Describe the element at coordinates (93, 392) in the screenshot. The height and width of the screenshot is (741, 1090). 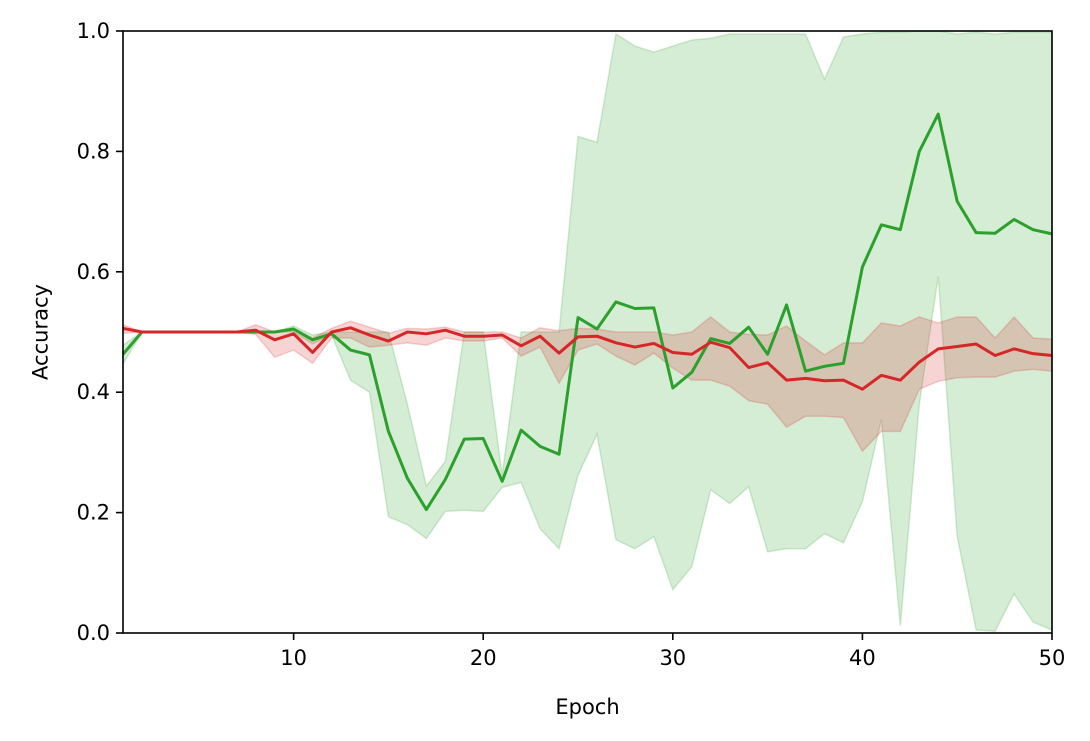
I see `y-tick-label: 0.4` at that location.